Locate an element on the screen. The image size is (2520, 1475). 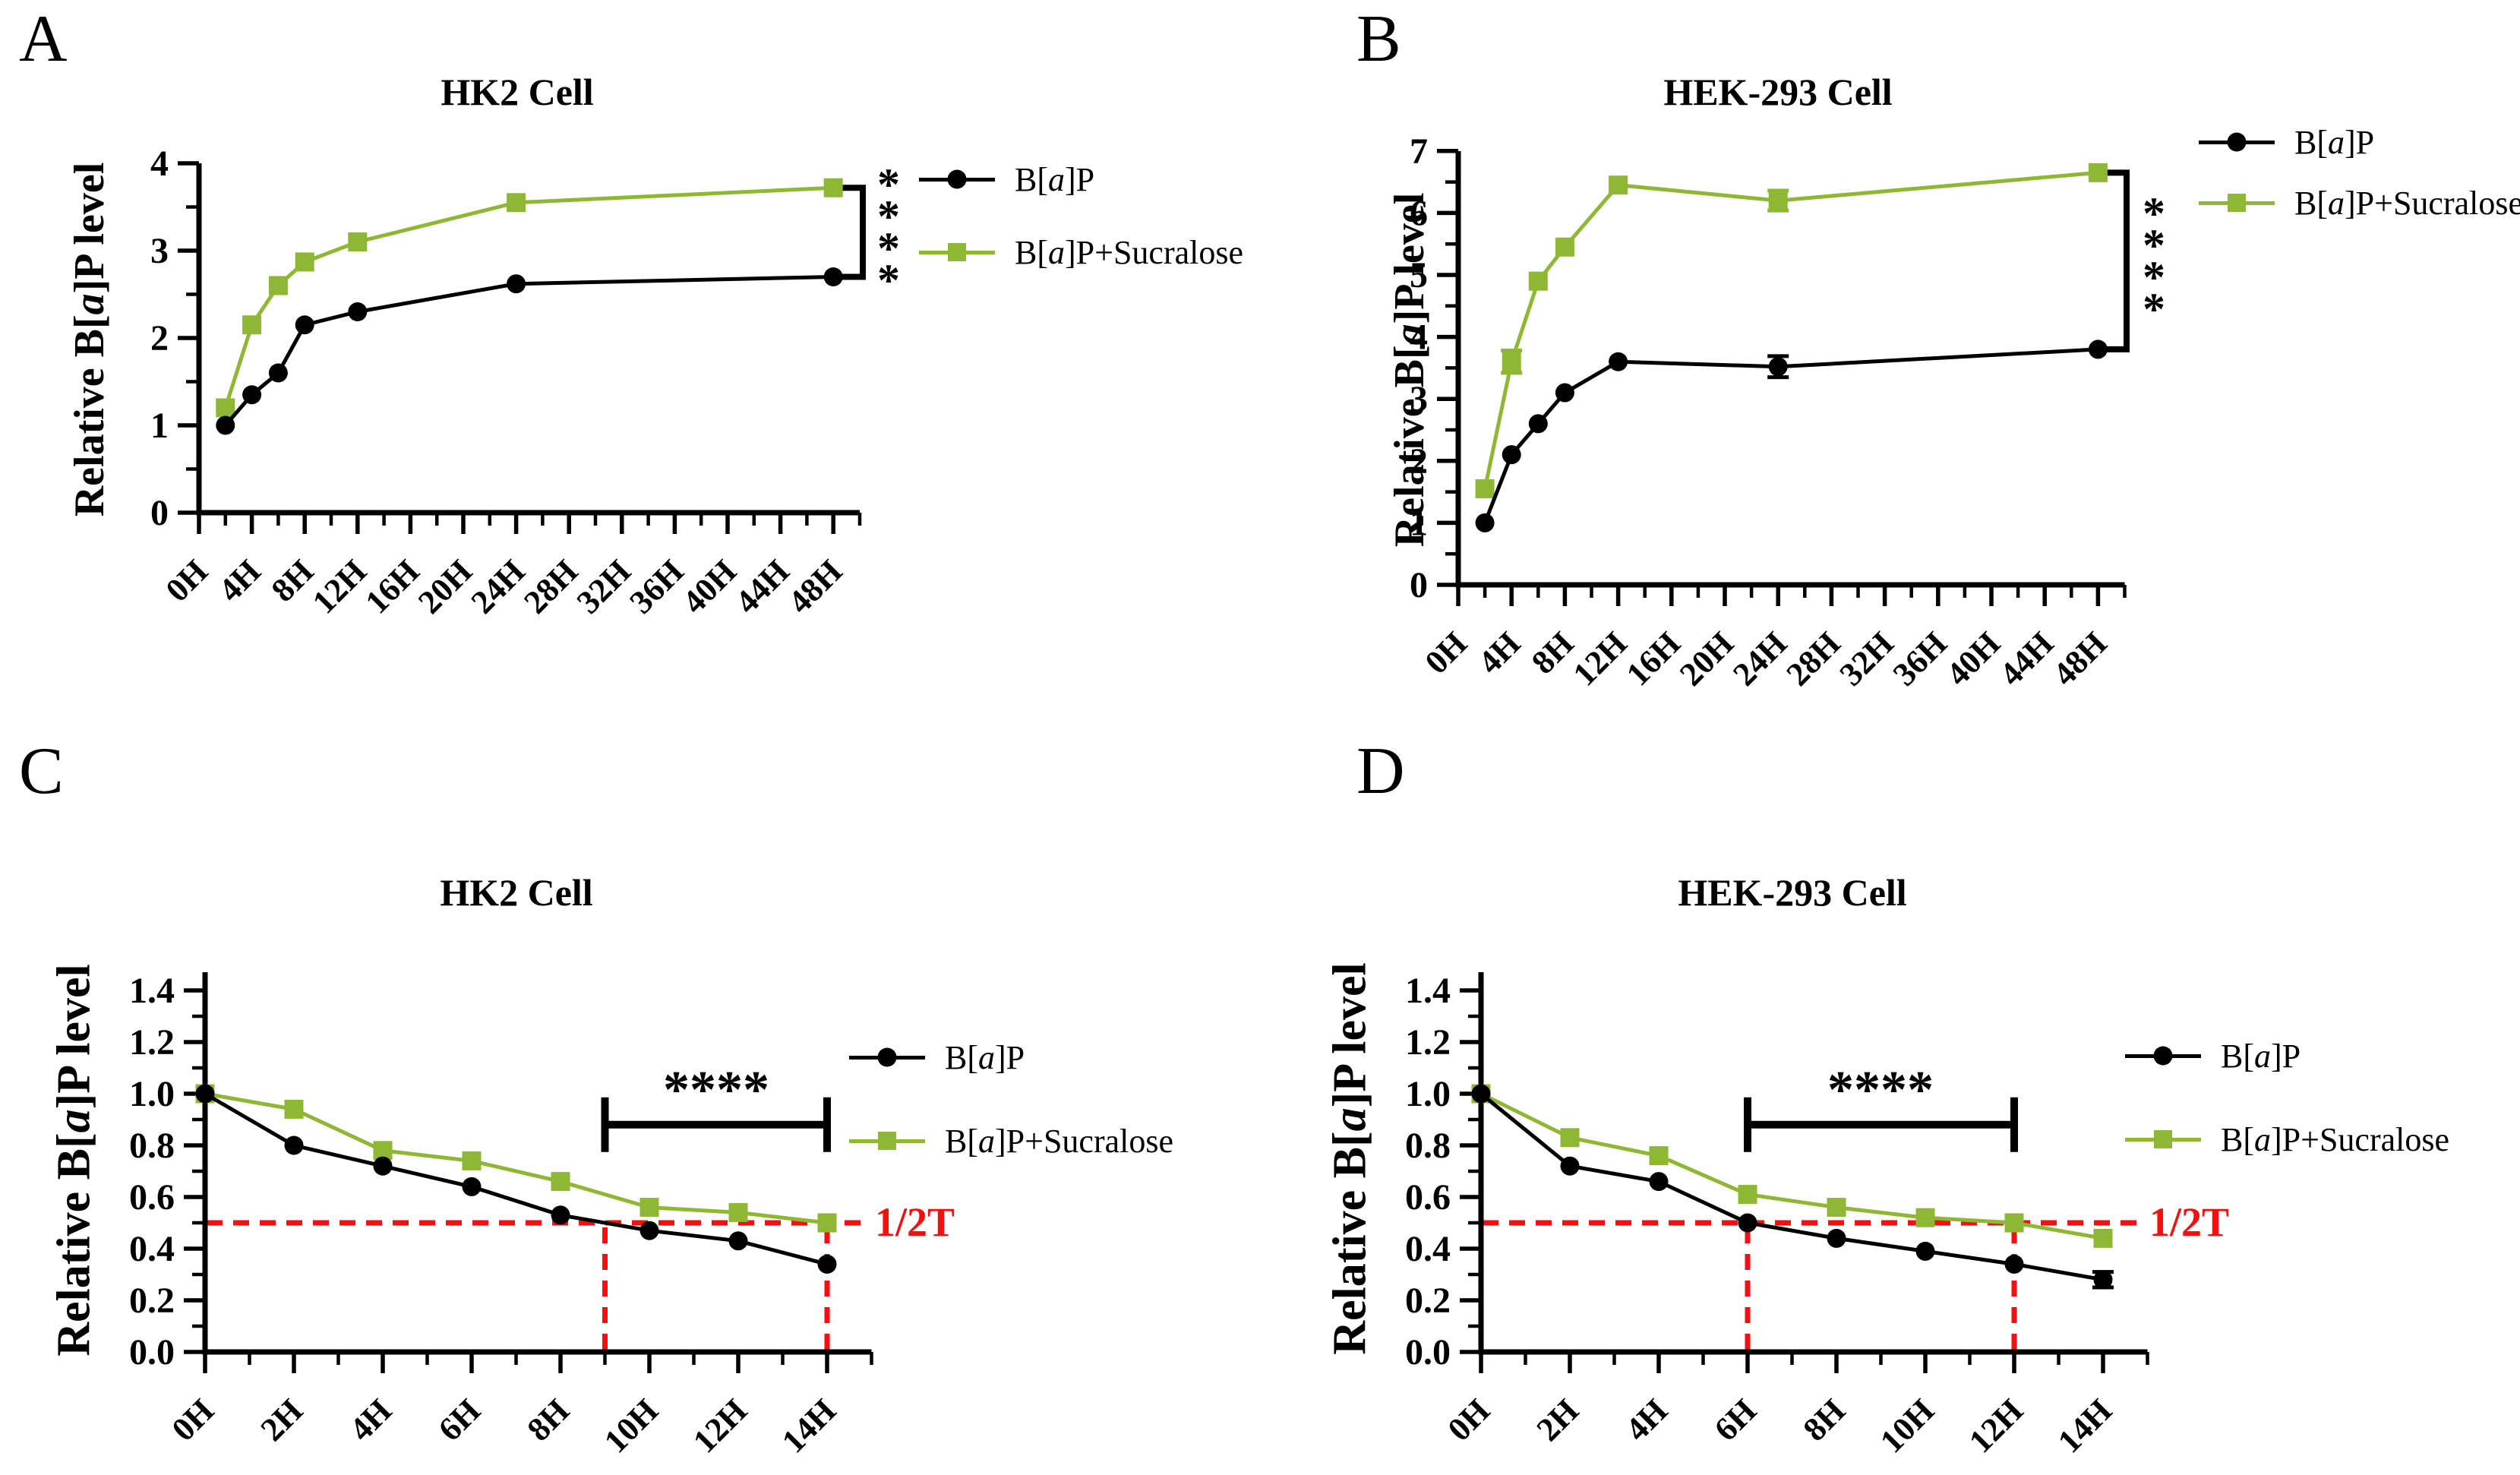
panel-a-x-tick-label: 32H is located at coordinates (604, 586).